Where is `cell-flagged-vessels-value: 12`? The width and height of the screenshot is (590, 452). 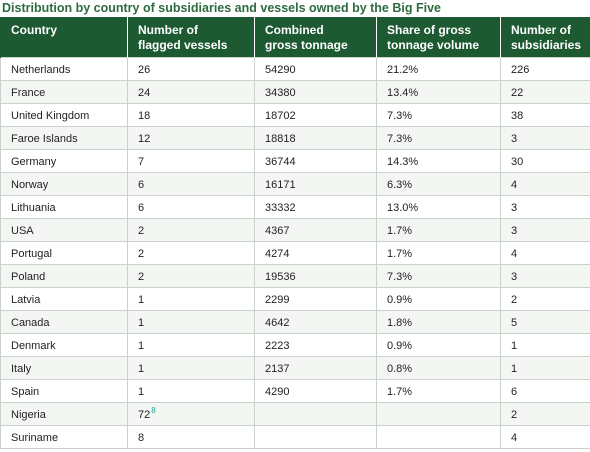 cell-flagged-vessels-value: 12 is located at coordinates (144, 138).